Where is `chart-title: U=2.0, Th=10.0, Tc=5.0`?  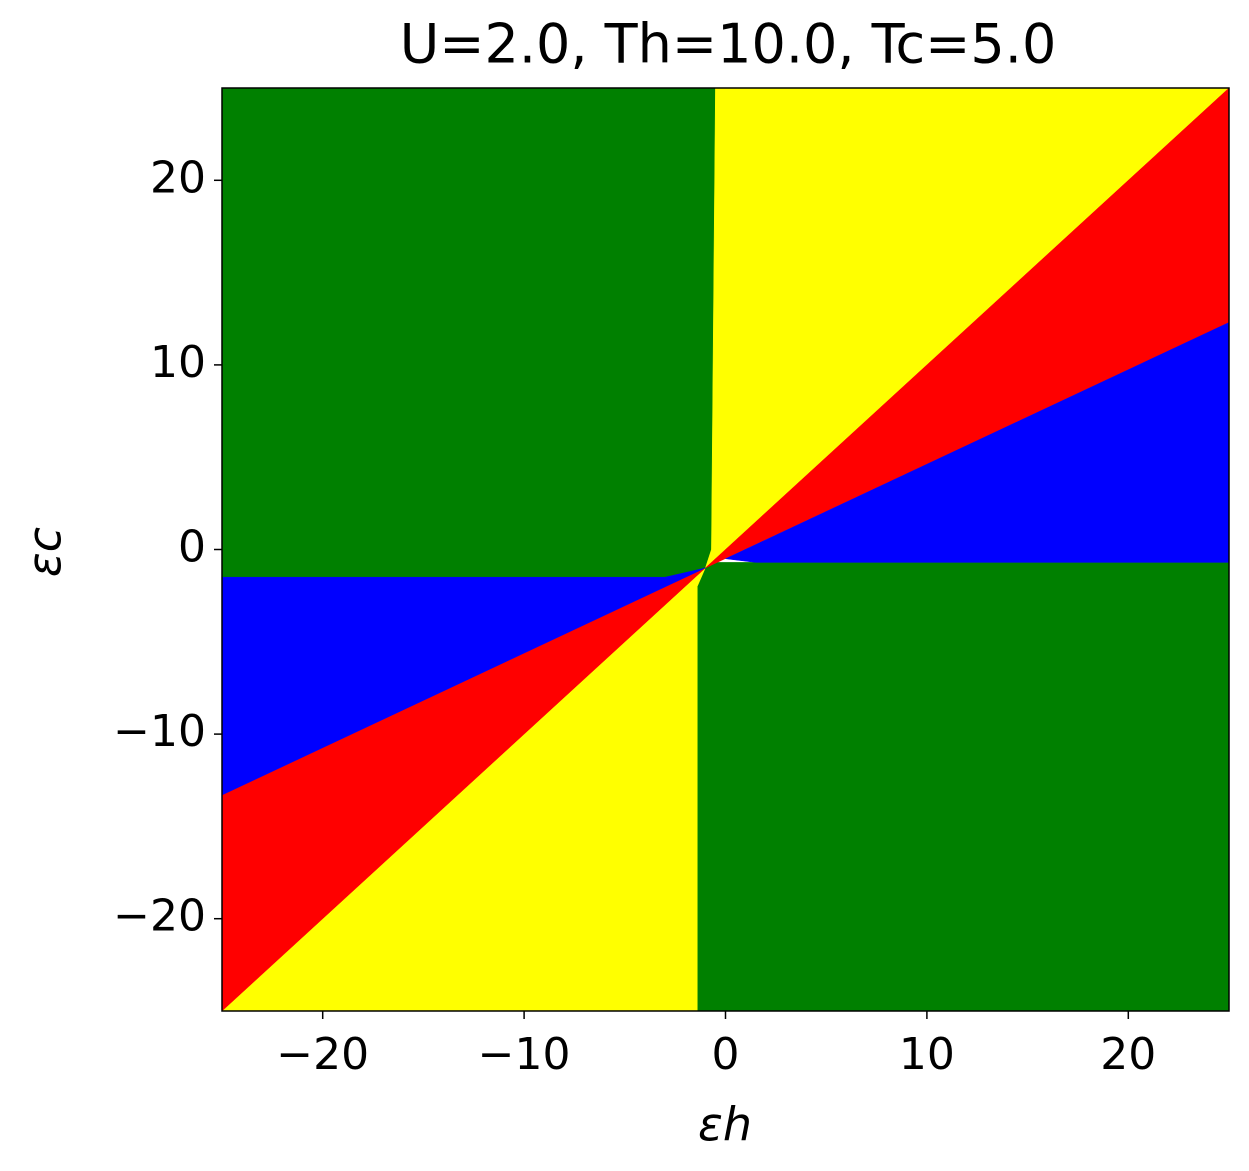 chart-title: U=2.0, Th=10.0, Tc=5.0 is located at coordinates (728, 44).